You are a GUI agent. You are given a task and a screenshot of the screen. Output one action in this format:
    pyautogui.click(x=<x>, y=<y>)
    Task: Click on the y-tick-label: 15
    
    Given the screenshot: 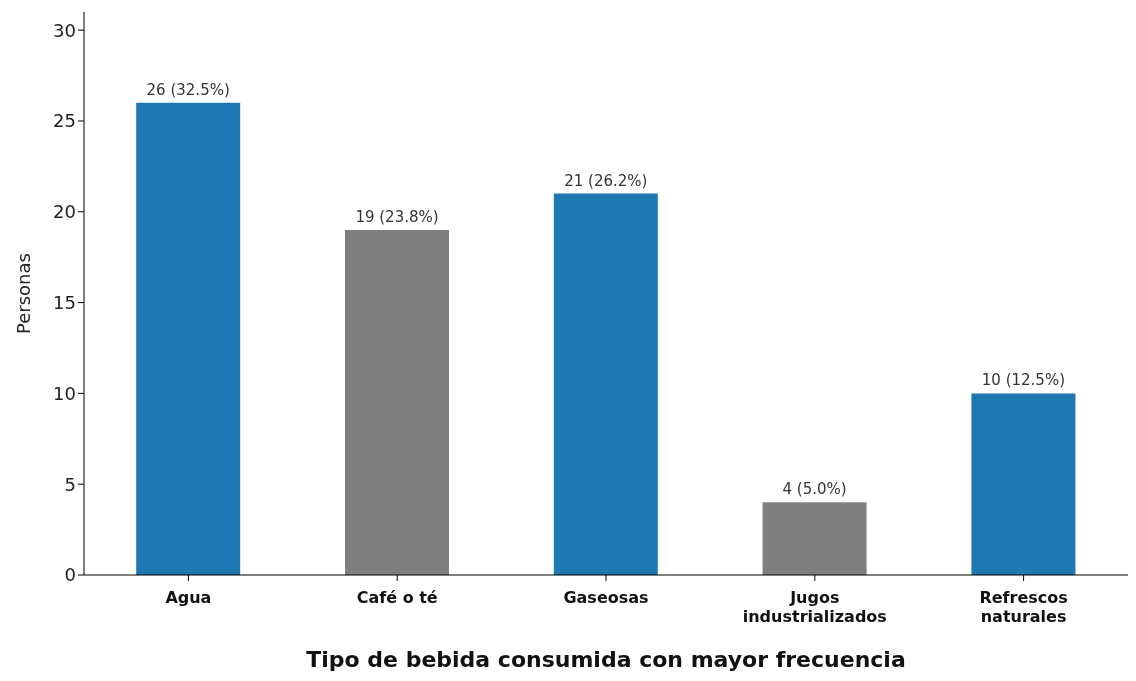 What is the action you would take?
    pyautogui.click(x=64, y=302)
    